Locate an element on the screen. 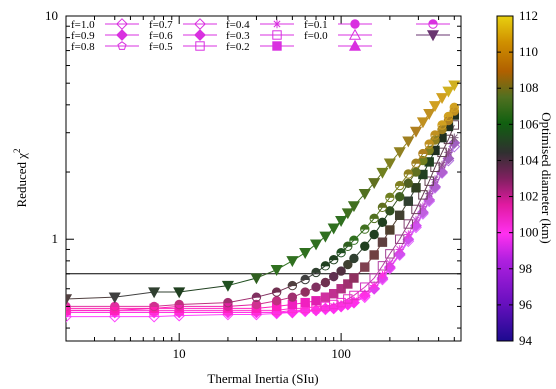 The height and width of the screenshot is (389, 556). x-axis-label: Thermal Inertia (SIu) is located at coordinates (262, 378).